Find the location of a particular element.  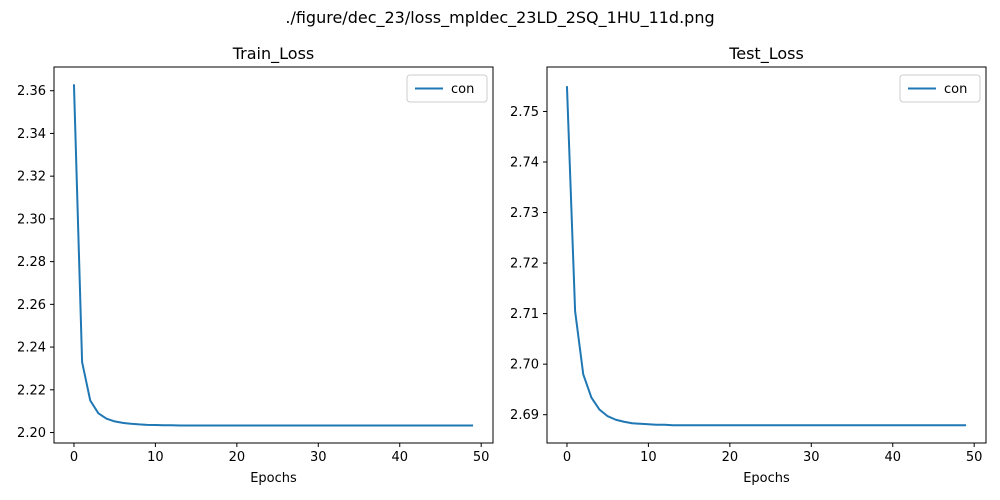

test-y-tick-label: 2.70 is located at coordinates (524, 365).